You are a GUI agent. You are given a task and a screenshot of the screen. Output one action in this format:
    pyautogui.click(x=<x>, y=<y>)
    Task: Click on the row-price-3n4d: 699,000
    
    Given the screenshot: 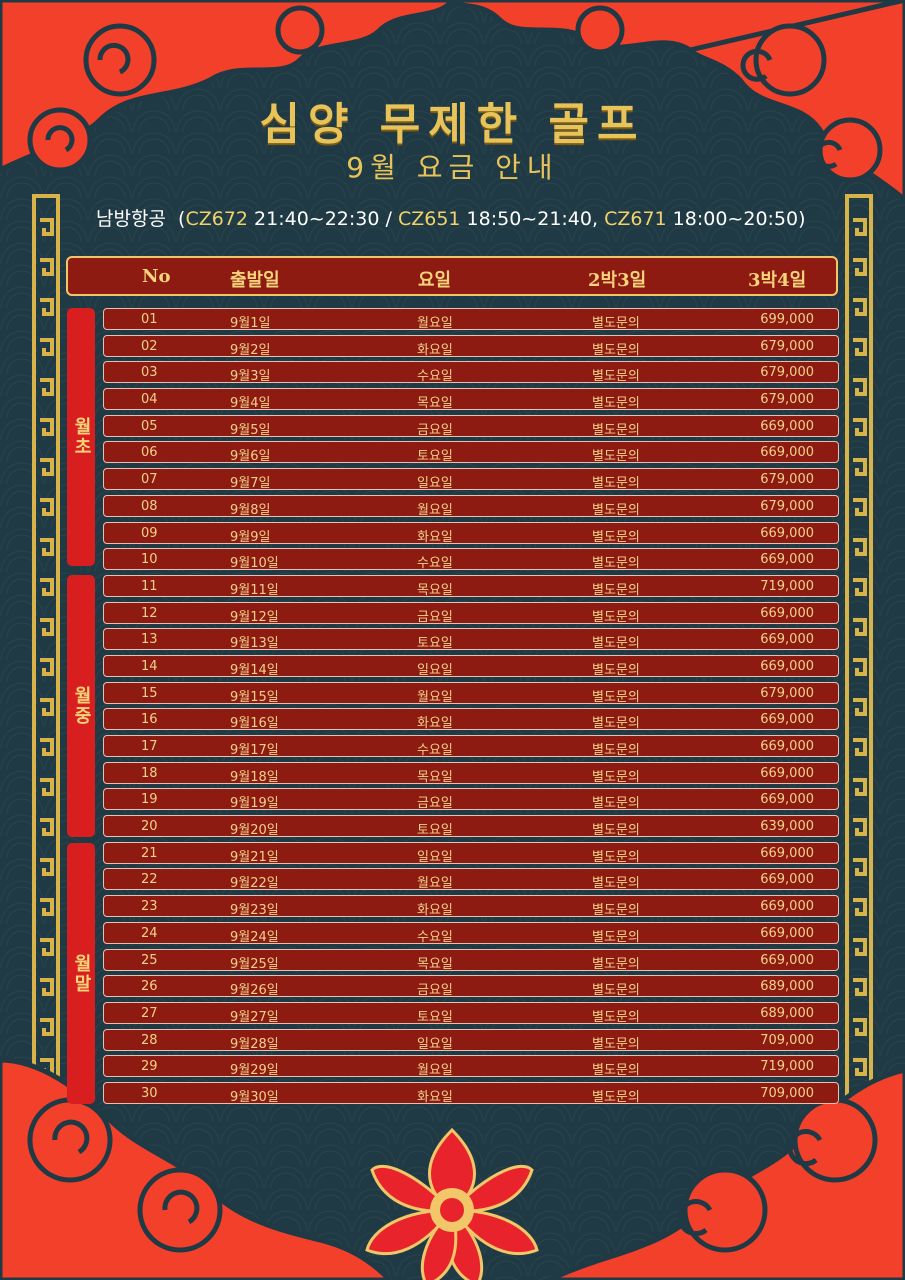 What is the action you would take?
    pyautogui.click(x=787, y=319)
    